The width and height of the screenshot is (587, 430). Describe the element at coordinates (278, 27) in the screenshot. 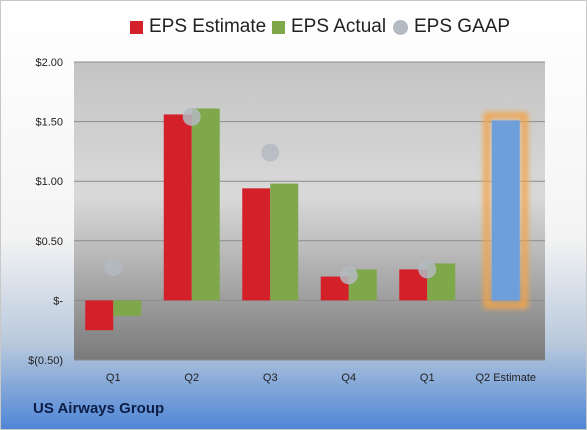

I see `legend-swatch-eps-actual` at that location.